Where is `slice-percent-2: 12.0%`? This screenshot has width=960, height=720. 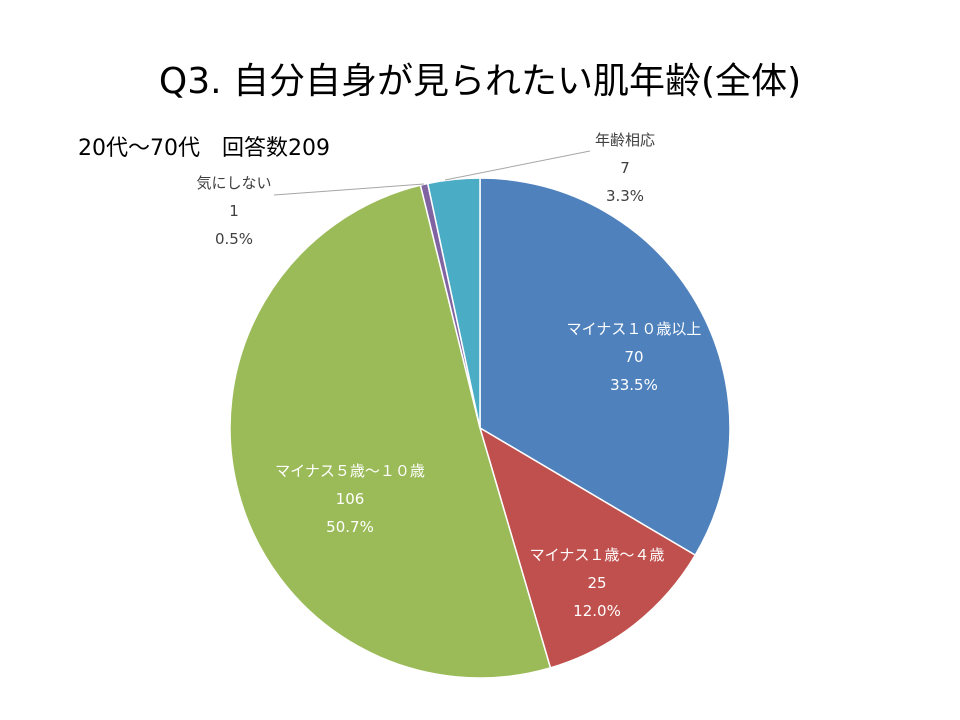 slice-percent-2: 12.0% is located at coordinates (597, 611).